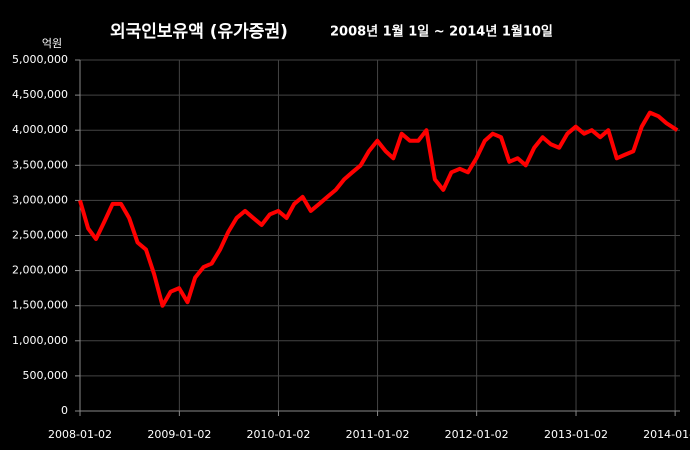 The width and height of the screenshot is (690, 450). What do you see at coordinates (40, 270) in the screenshot?
I see `y-tick-label: 2,000,000` at bounding box center [40, 270].